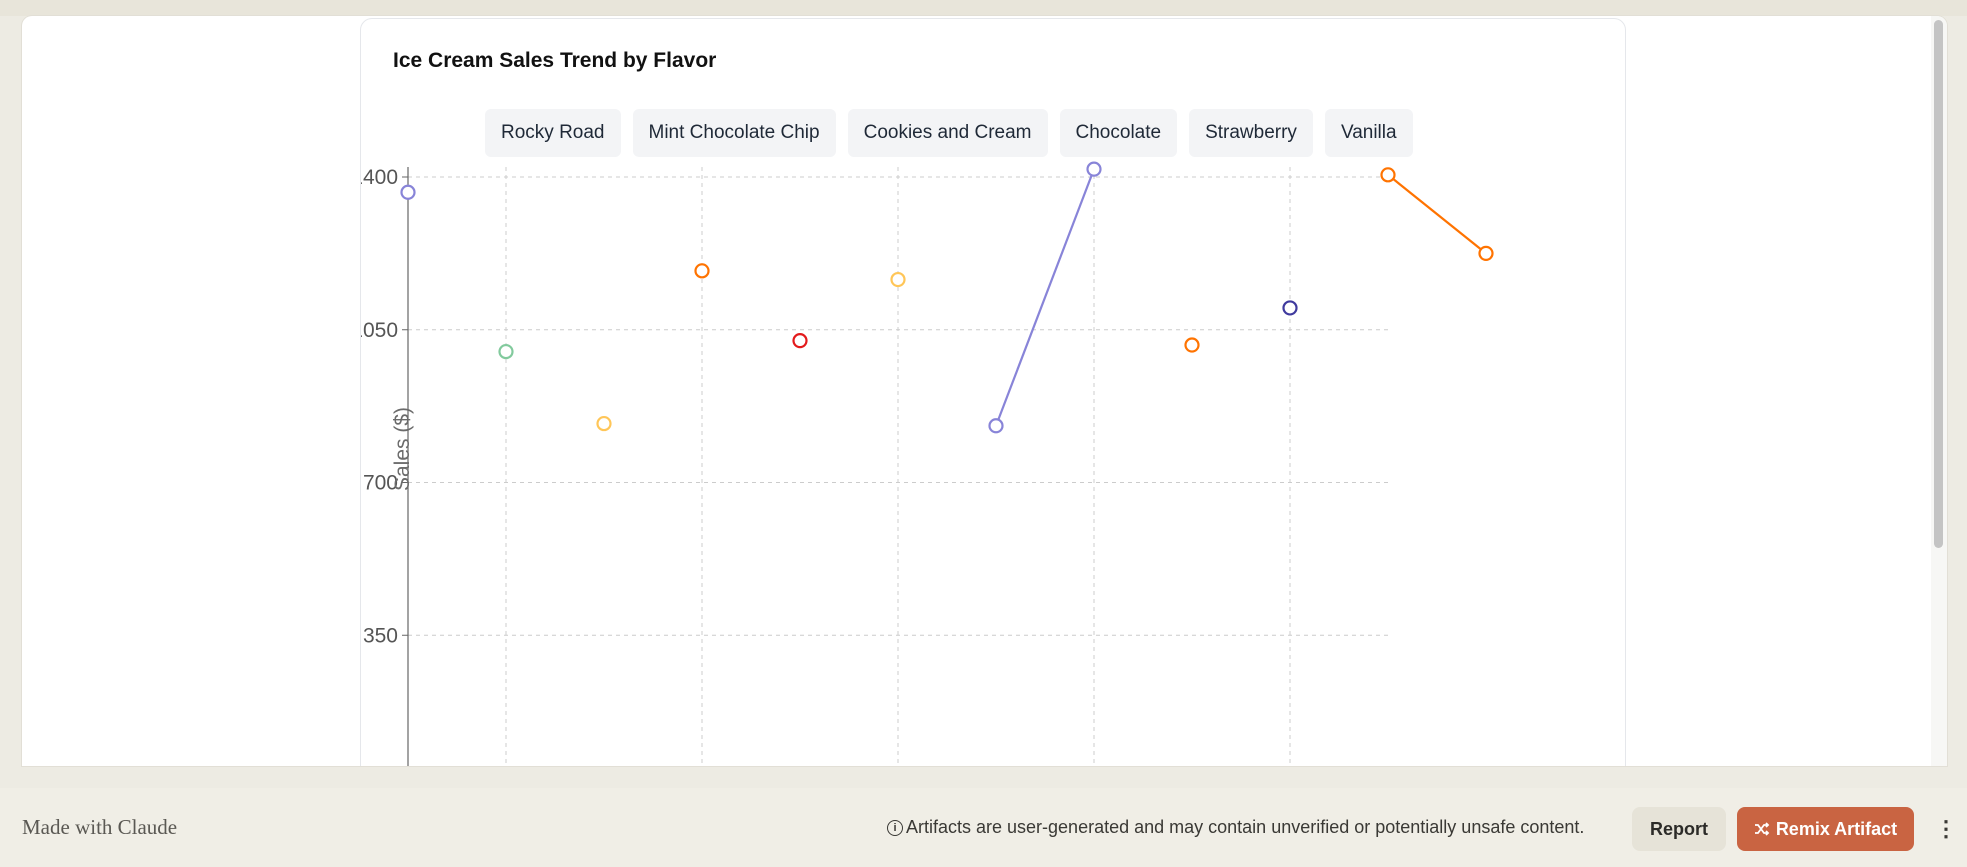 This screenshot has width=1967, height=867. What do you see at coordinates (100, 827) in the screenshot?
I see `made-with-claude-label: Made with Claude` at bounding box center [100, 827].